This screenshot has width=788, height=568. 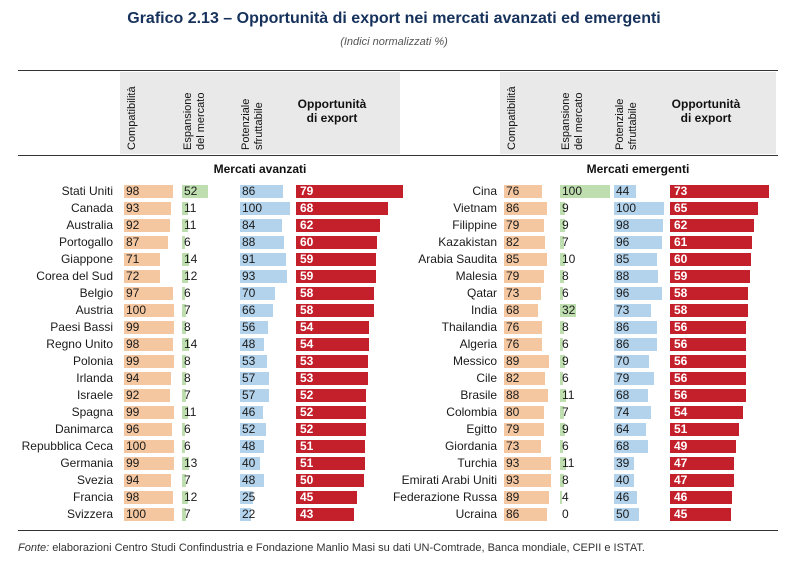 What do you see at coordinates (86, 463) in the screenshot?
I see `country-name: Germania` at bounding box center [86, 463].